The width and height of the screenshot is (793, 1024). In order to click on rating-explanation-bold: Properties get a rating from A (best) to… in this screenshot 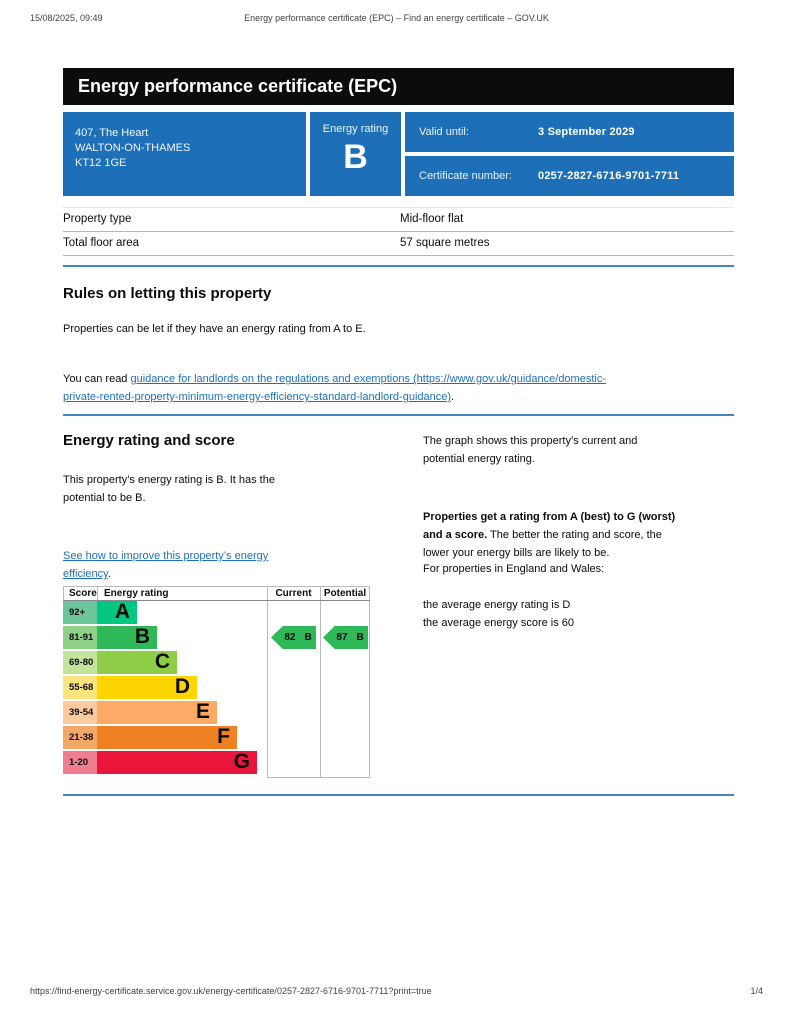, I will do `click(549, 526)`.